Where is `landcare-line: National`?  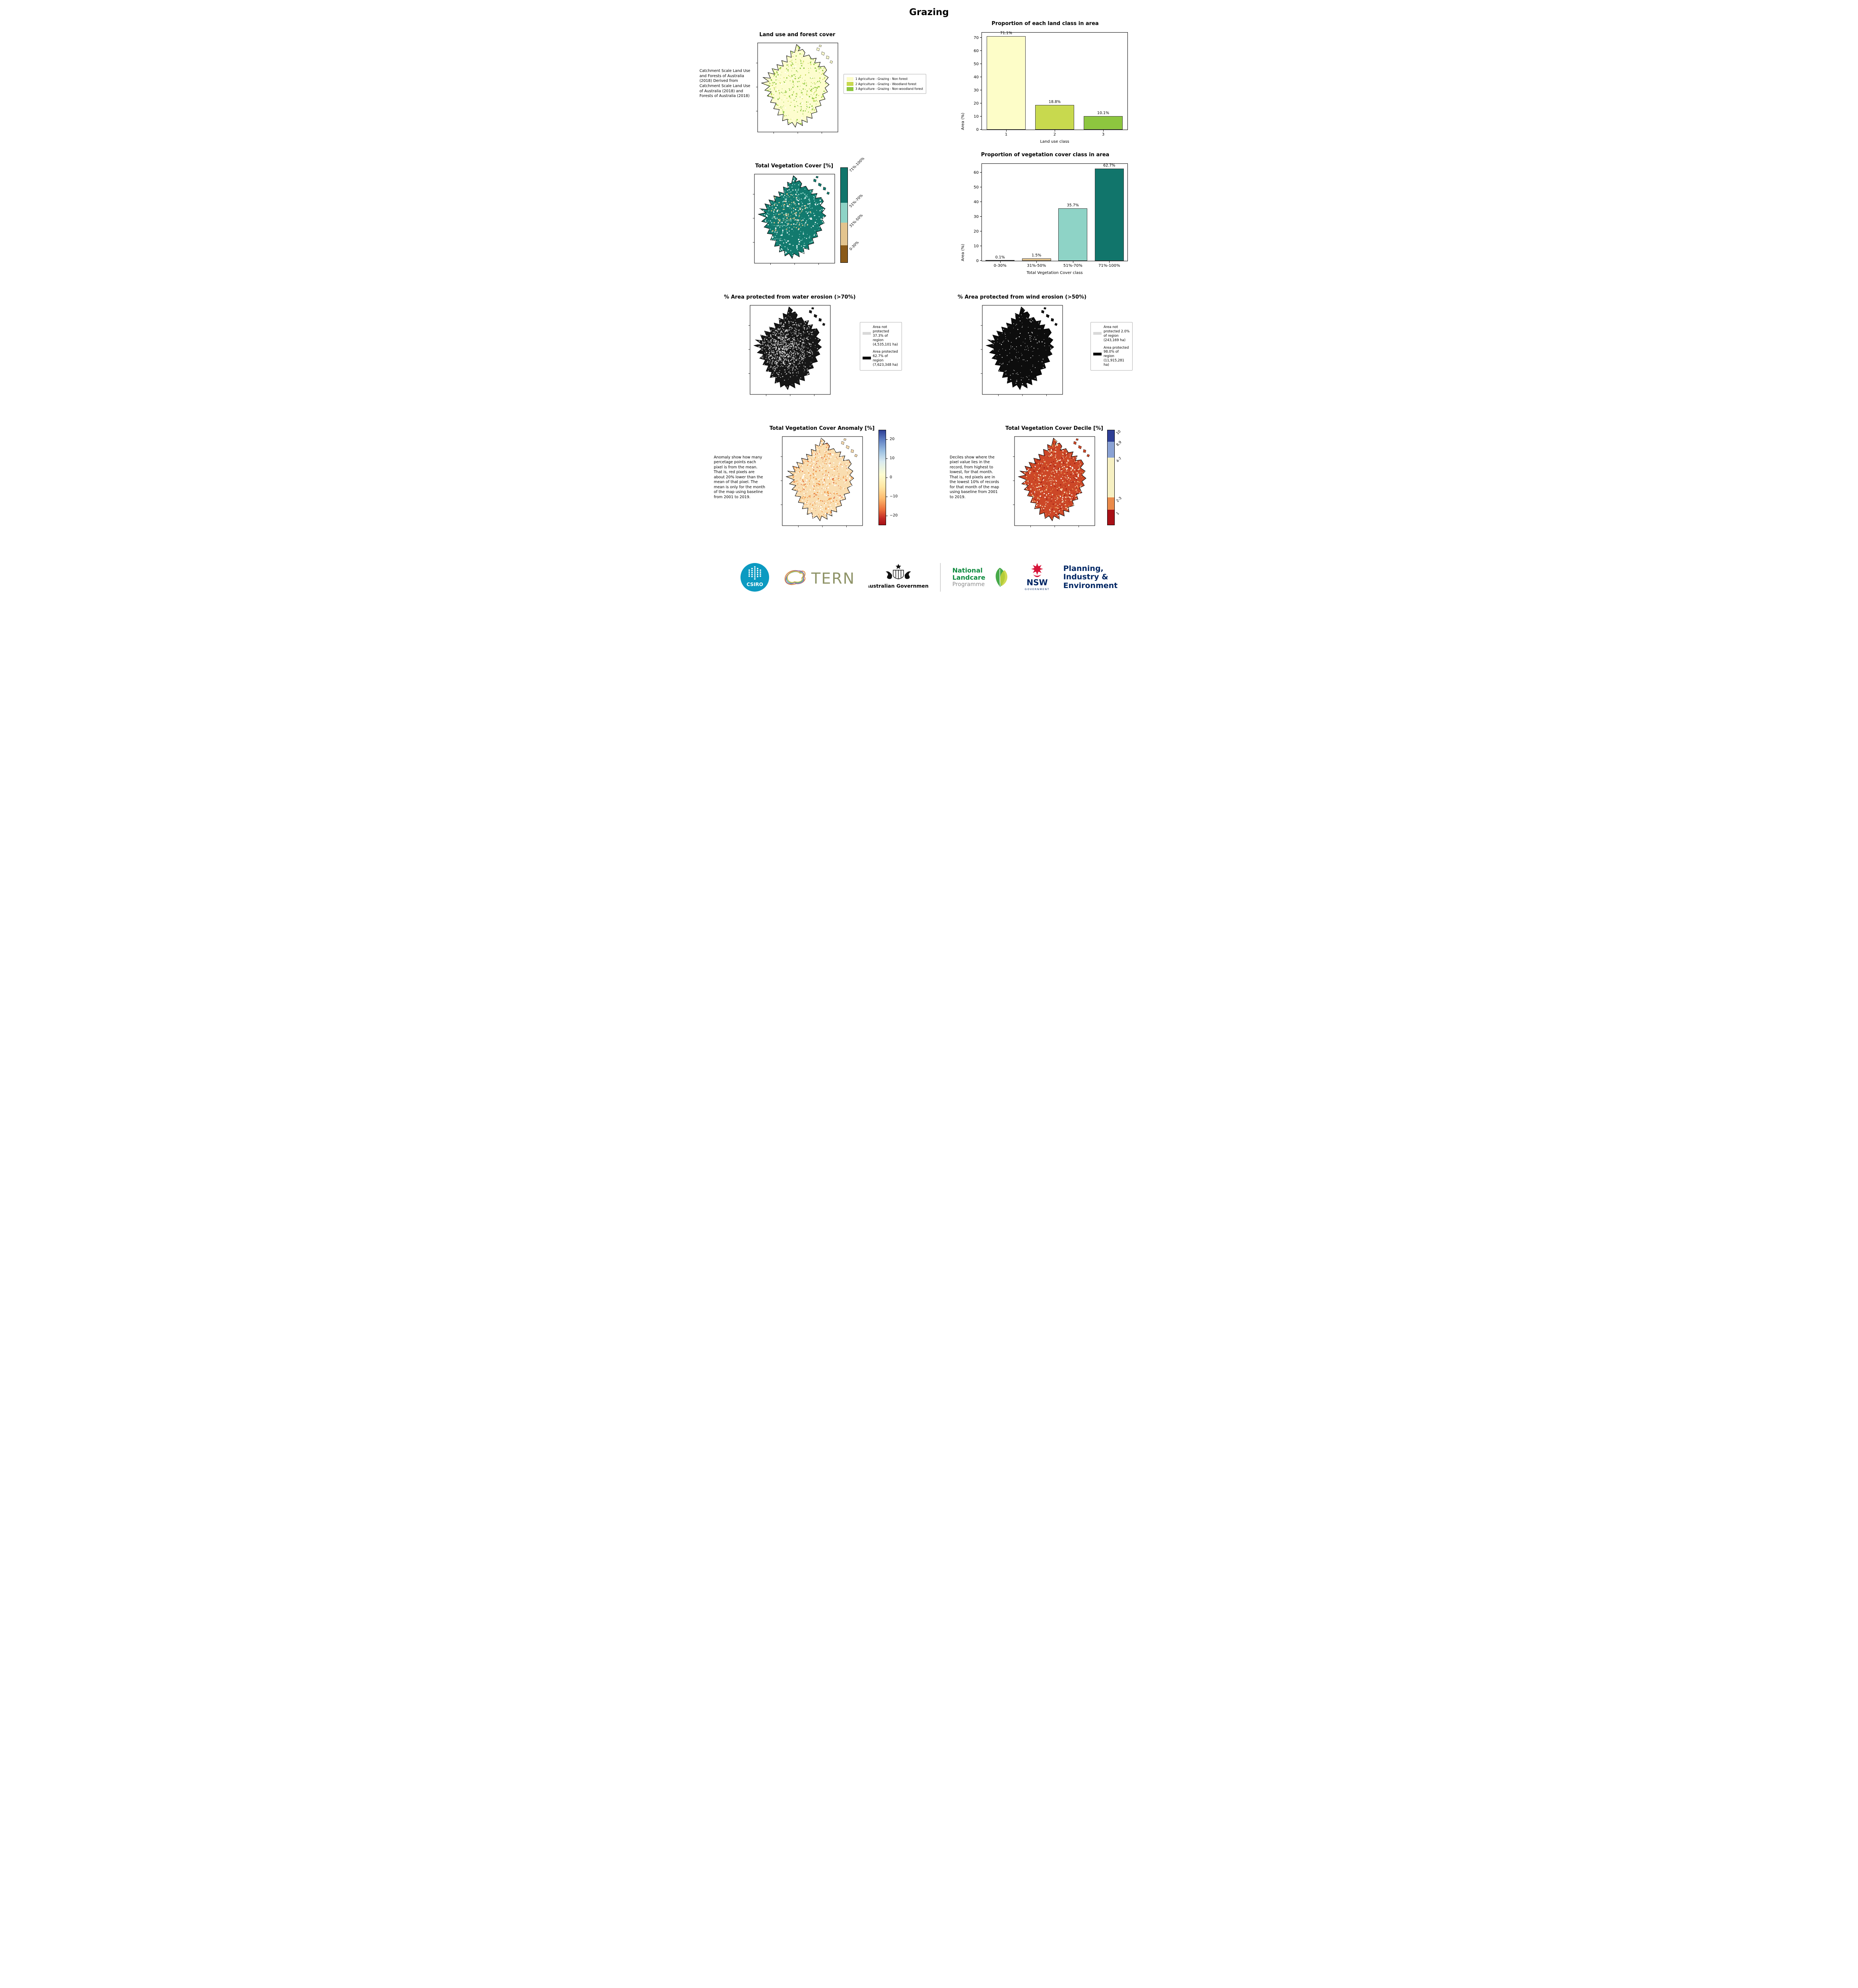 landcare-line: National is located at coordinates (968, 570).